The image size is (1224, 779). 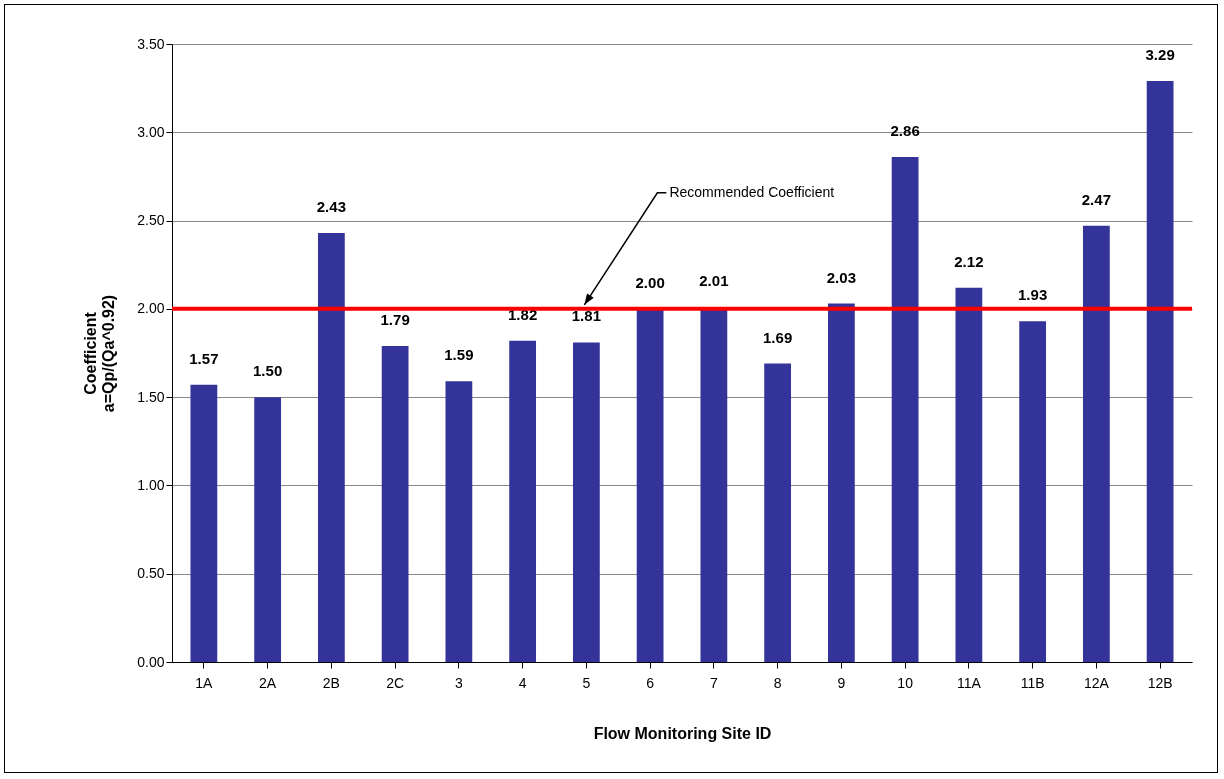 I want to click on x-tick-label: 2B, so click(x=331, y=682).